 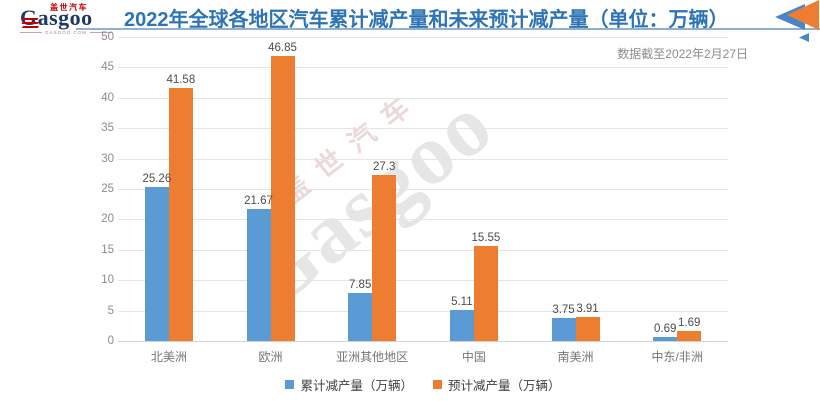 I want to click on y-tick-label: 50, so click(x=107, y=37).